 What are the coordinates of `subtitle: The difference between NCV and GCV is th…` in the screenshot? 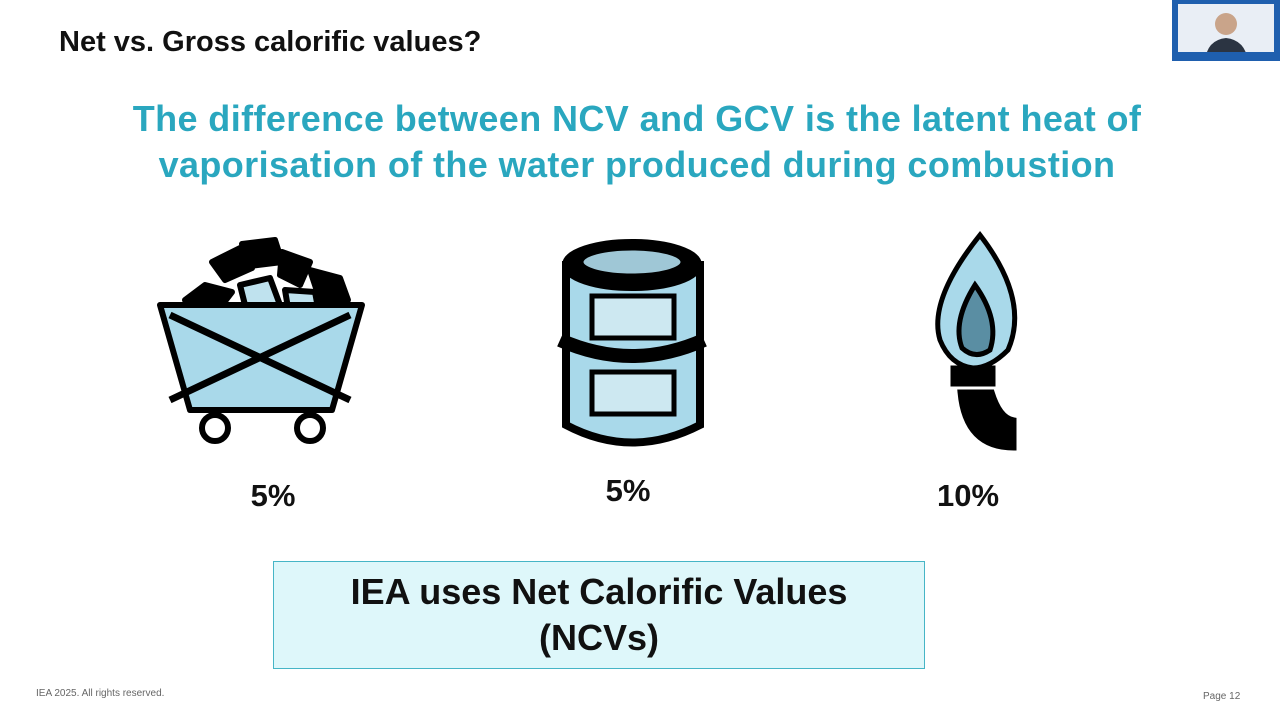 It's located at (637, 141).